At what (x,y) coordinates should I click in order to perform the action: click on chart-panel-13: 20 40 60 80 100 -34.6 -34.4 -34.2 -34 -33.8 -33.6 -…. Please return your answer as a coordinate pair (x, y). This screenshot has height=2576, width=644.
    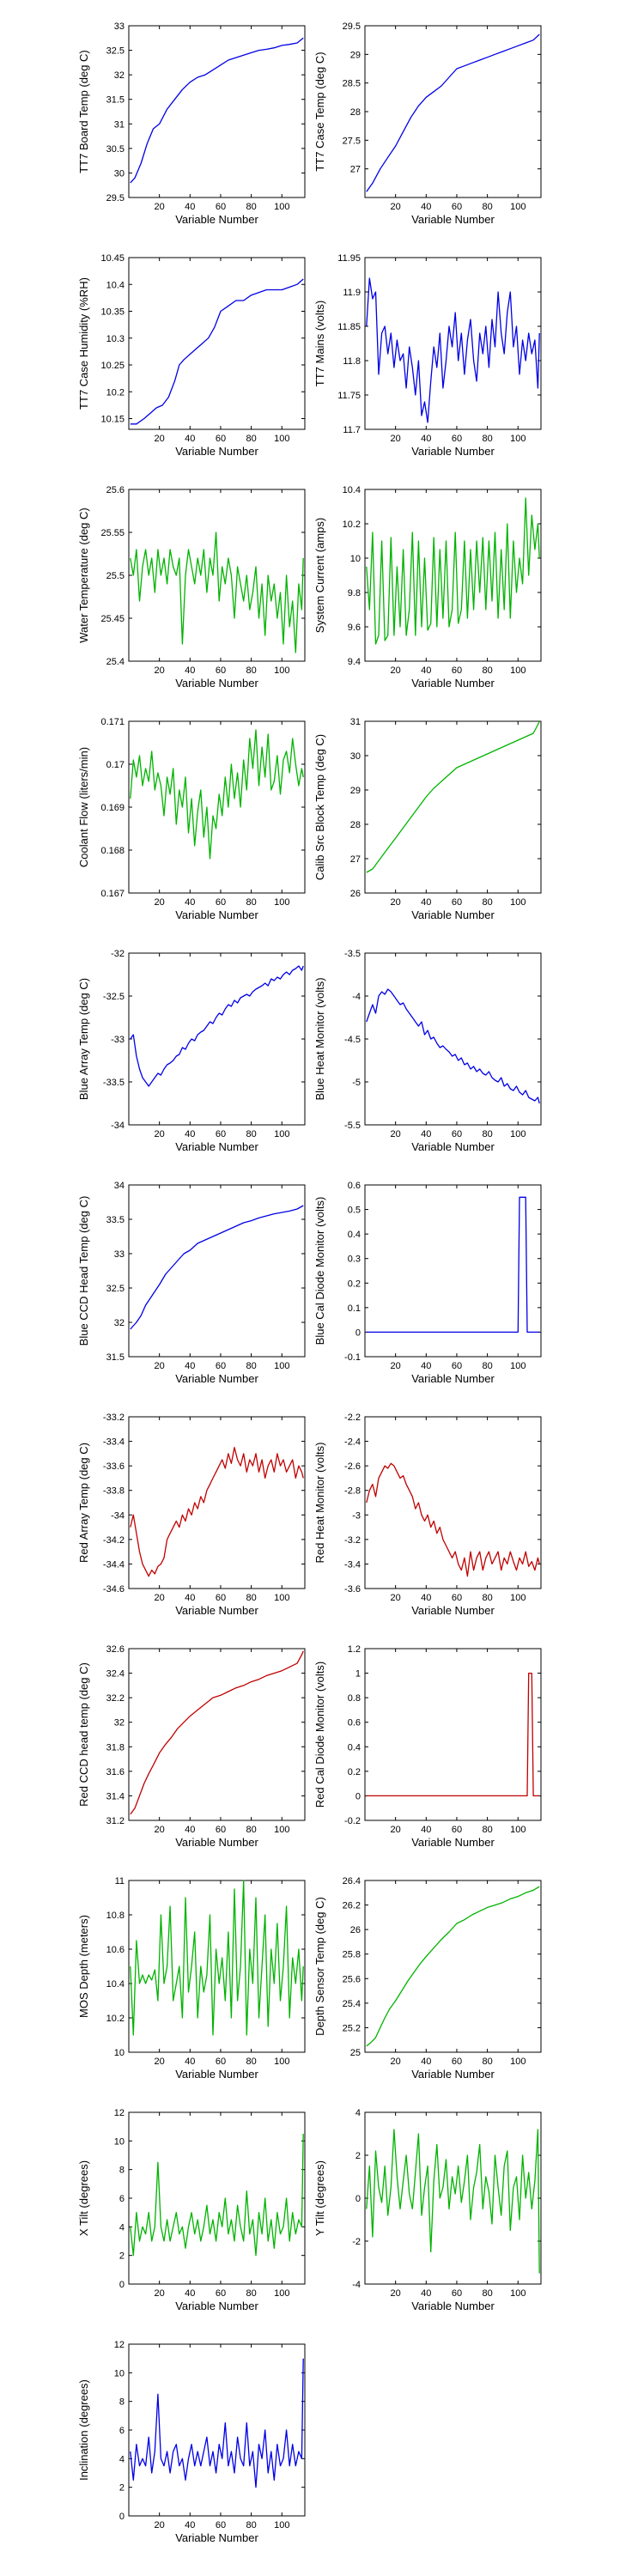
    Looking at the image, I should click on (191, 1515).